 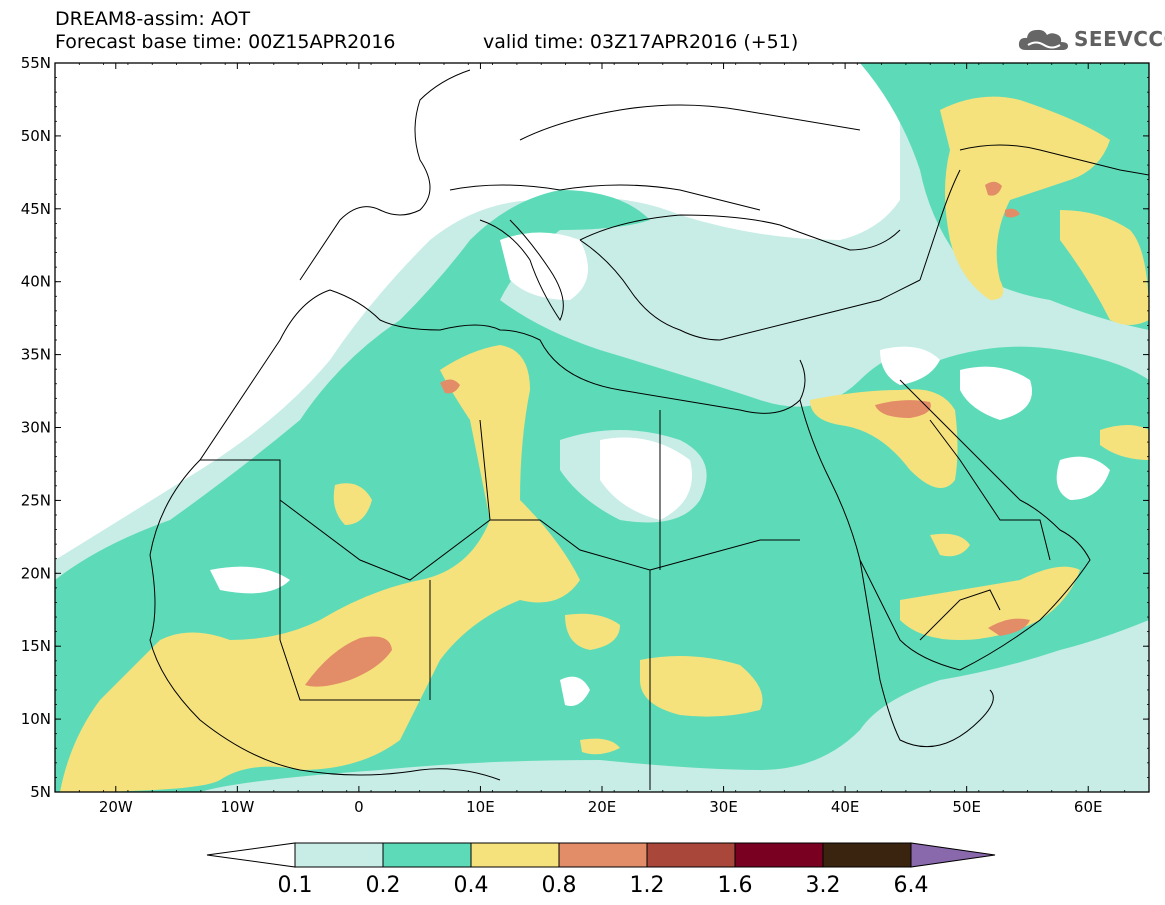 I want to click on lon-tick-label: 10W, so click(x=237, y=807).